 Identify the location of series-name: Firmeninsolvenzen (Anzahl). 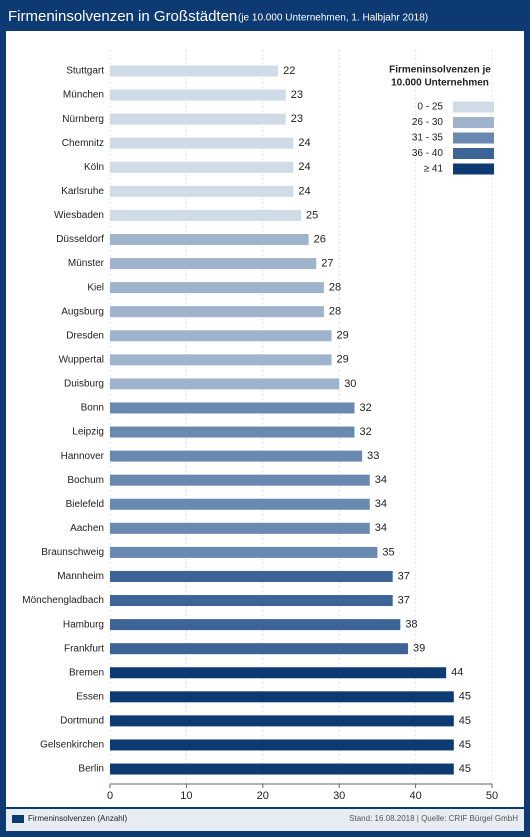
(77, 818).